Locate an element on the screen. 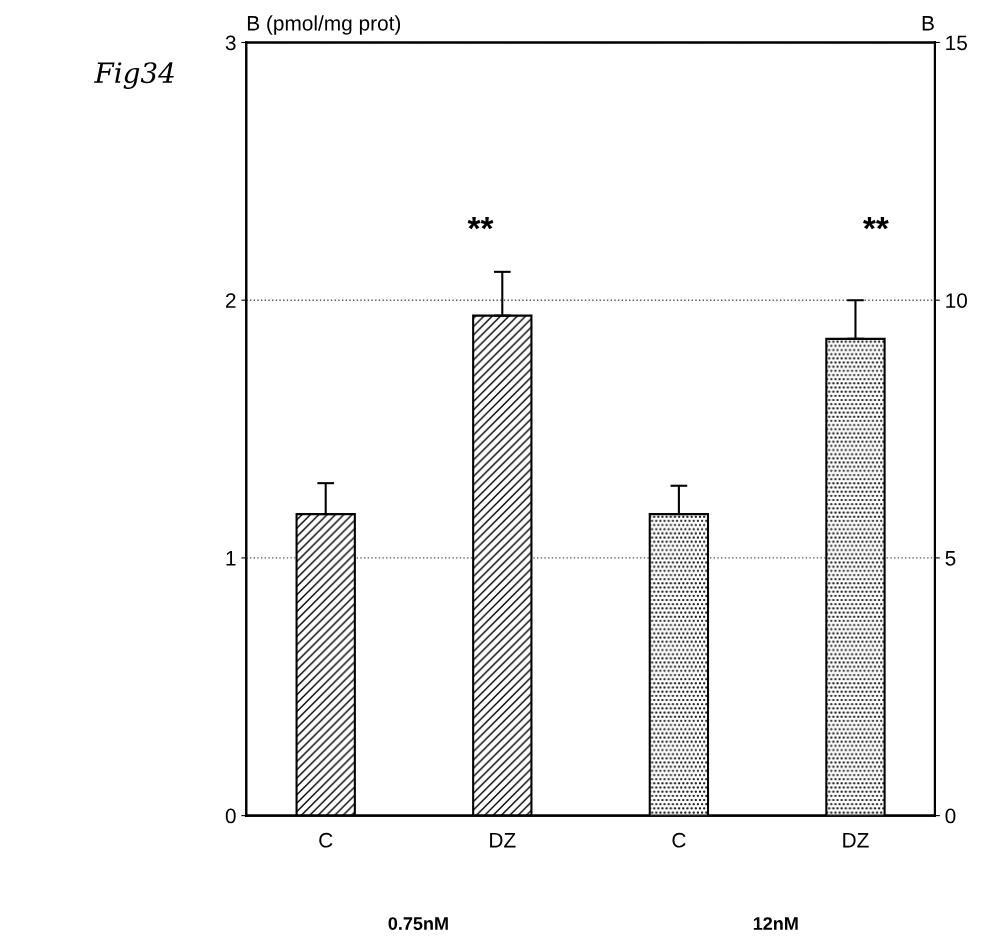  y-tick-label: 2 is located at coordinates (230, 300).